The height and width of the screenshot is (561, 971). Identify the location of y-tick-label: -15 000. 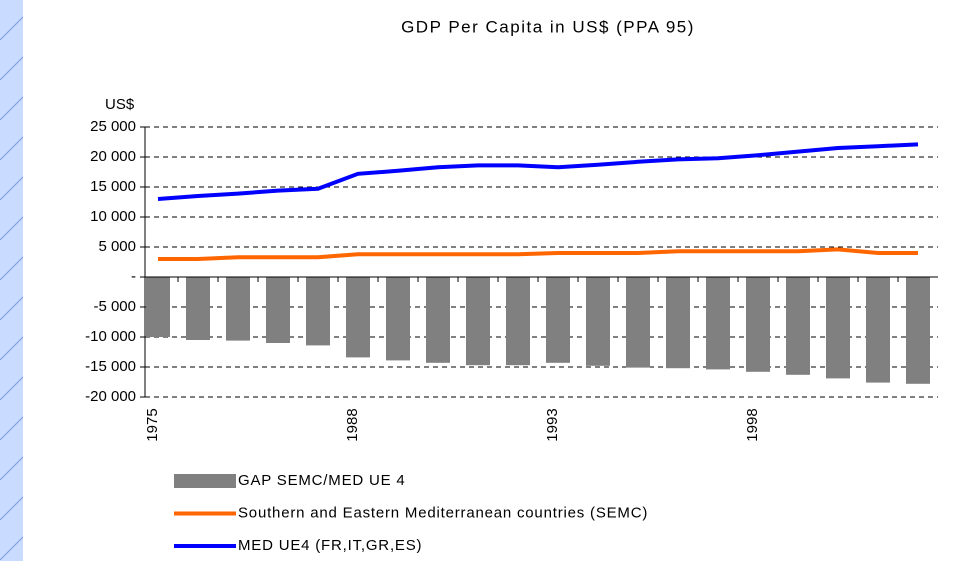
(110, 366).